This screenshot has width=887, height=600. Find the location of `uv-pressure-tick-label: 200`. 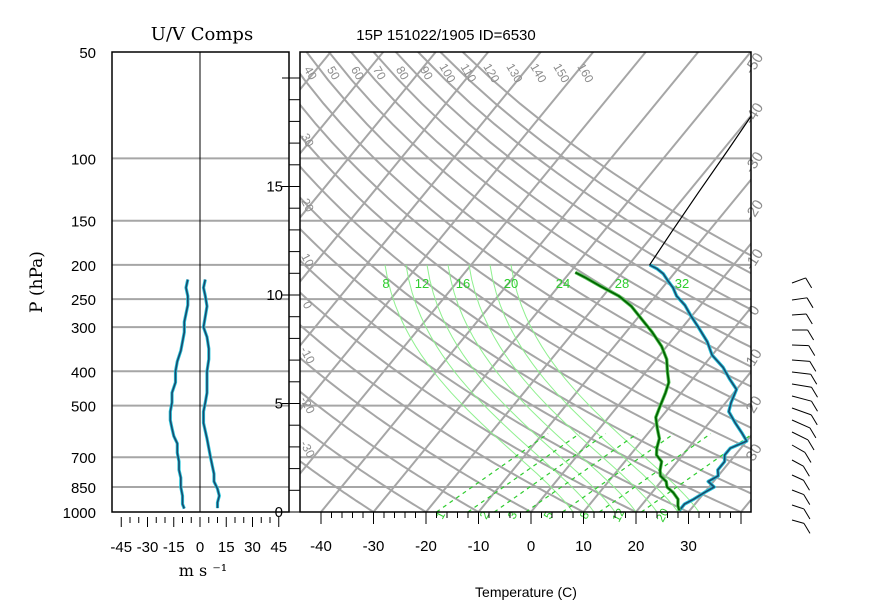

uv-pressure-tick-label: 200 is located at coordinates (83, 266).